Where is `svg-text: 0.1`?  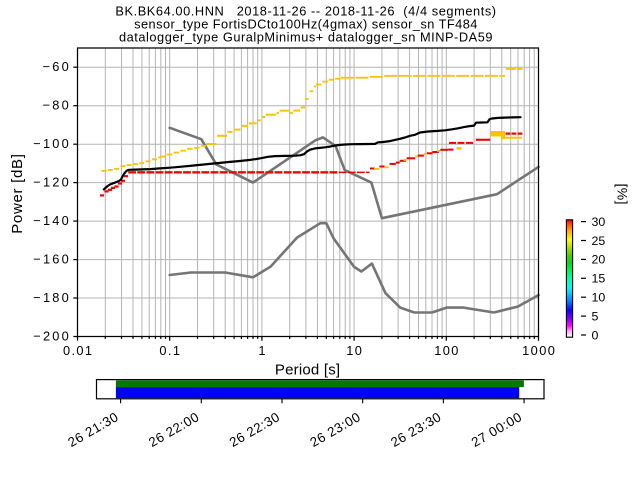
svg-text: 0.1 is located at coordinates (170, 350).